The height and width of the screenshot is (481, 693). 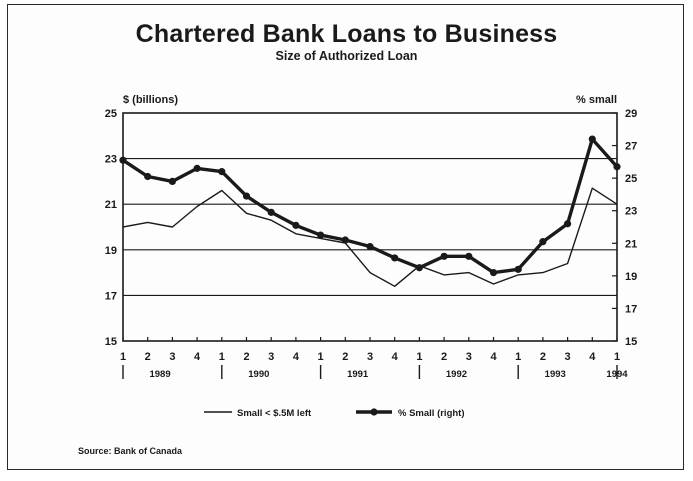 I want to click on legend-label-pct-small: % Small (right), so click(x=431, y=413).